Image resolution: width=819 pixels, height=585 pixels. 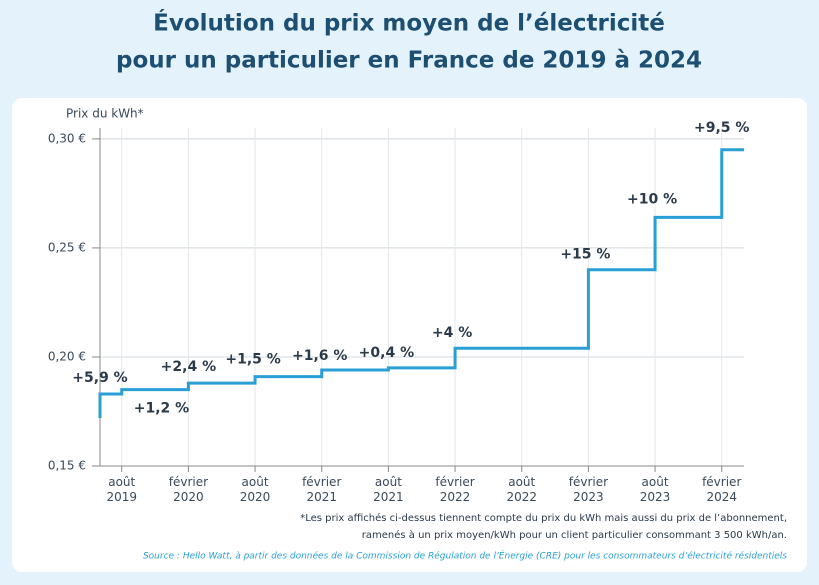 I want to click on x-tick-label: août 2022, so click(x=521, y=489).